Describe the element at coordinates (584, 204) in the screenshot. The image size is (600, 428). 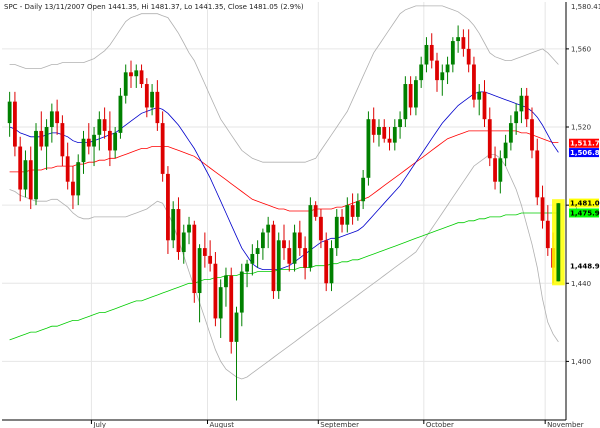
I see `price-tags: 1,511.721,506.89 1,481.051,475.96 1,448.9` at that location.